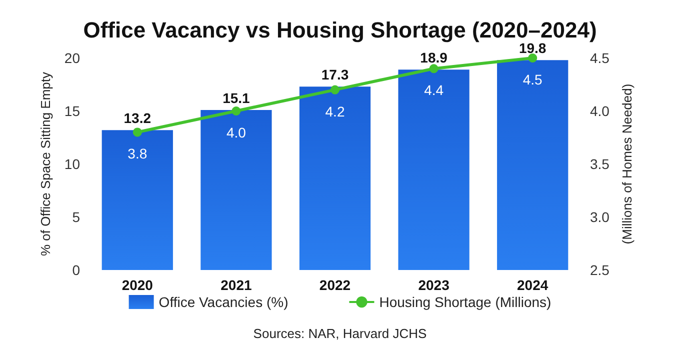 The height and width of the screenshot is (356, 680). What do you see at coordinates (138, 118) in the screenshot?
I see `data-label: 13.2` at bounding box center [138, 118].